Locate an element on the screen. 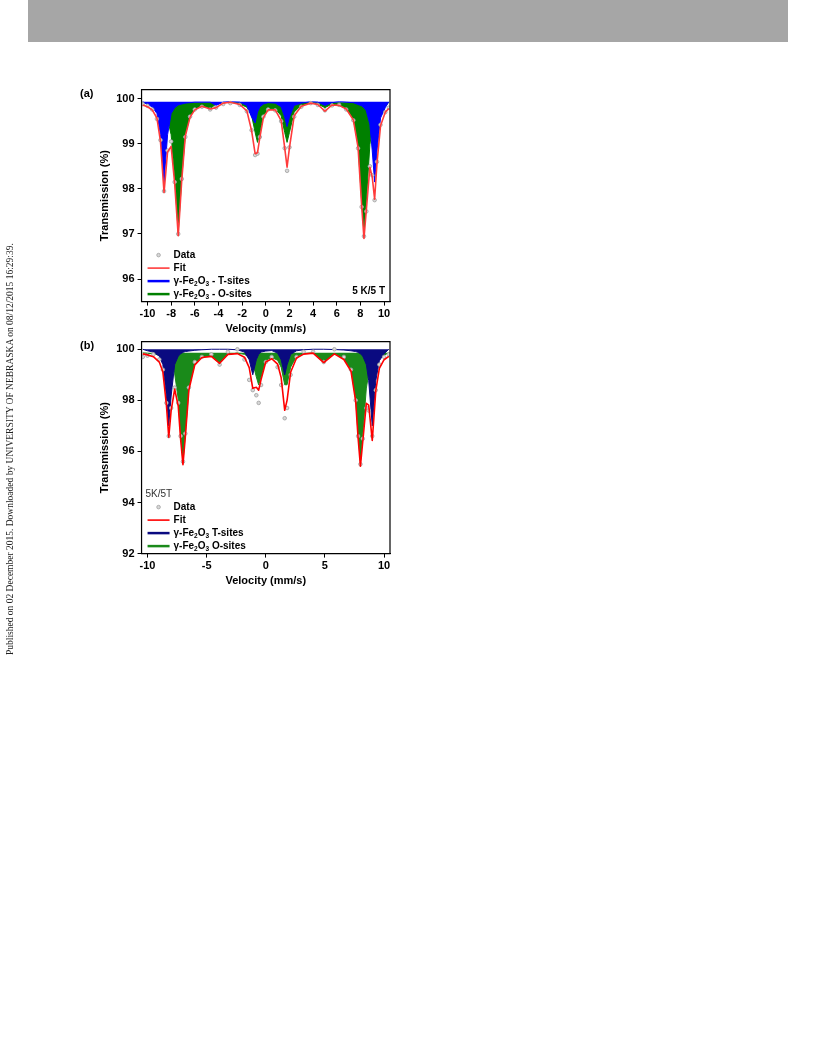 This screenshot has width=816, height=1056. x-tick-label: 2 is located at coordinates (289, 313).